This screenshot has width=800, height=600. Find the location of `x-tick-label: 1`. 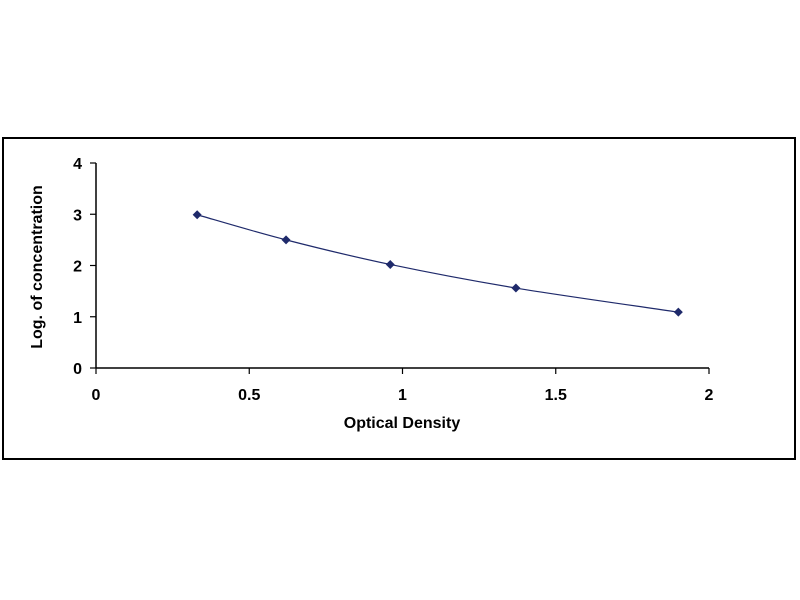

x-tick-label: 1 is located at coordinates (402, 395).